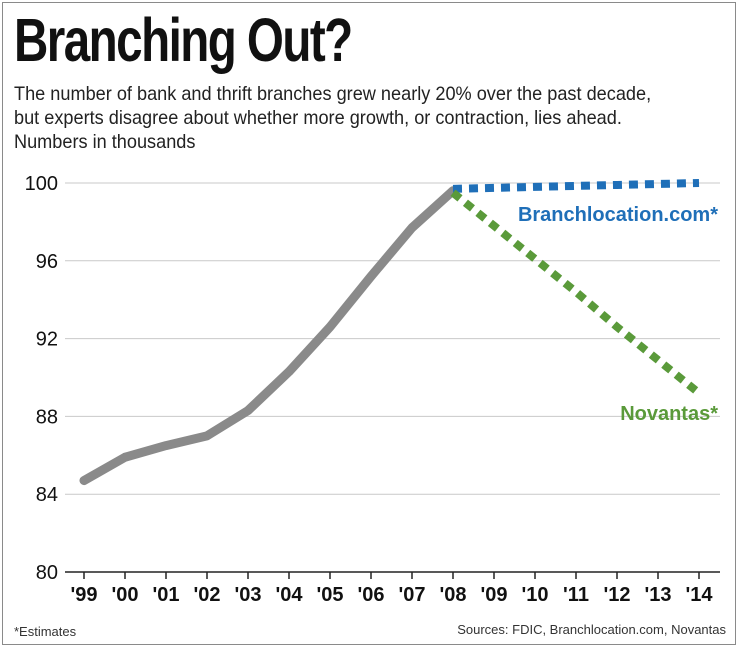  Describe the element at coordinates (47, 495) in the screenshot. I see `y-tick-label: 84` at that location.